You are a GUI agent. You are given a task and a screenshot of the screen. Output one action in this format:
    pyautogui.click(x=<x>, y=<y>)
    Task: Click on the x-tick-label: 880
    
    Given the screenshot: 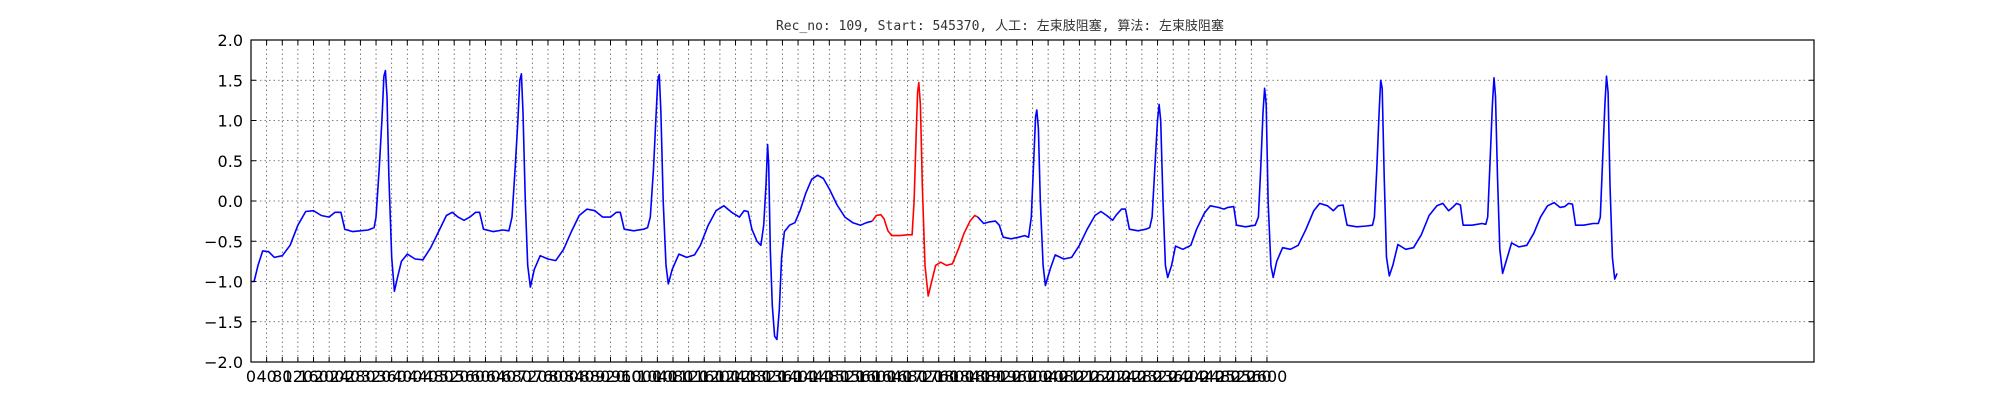 What is the action you would take?
    pyautogui.click(x=595, y=376)
    